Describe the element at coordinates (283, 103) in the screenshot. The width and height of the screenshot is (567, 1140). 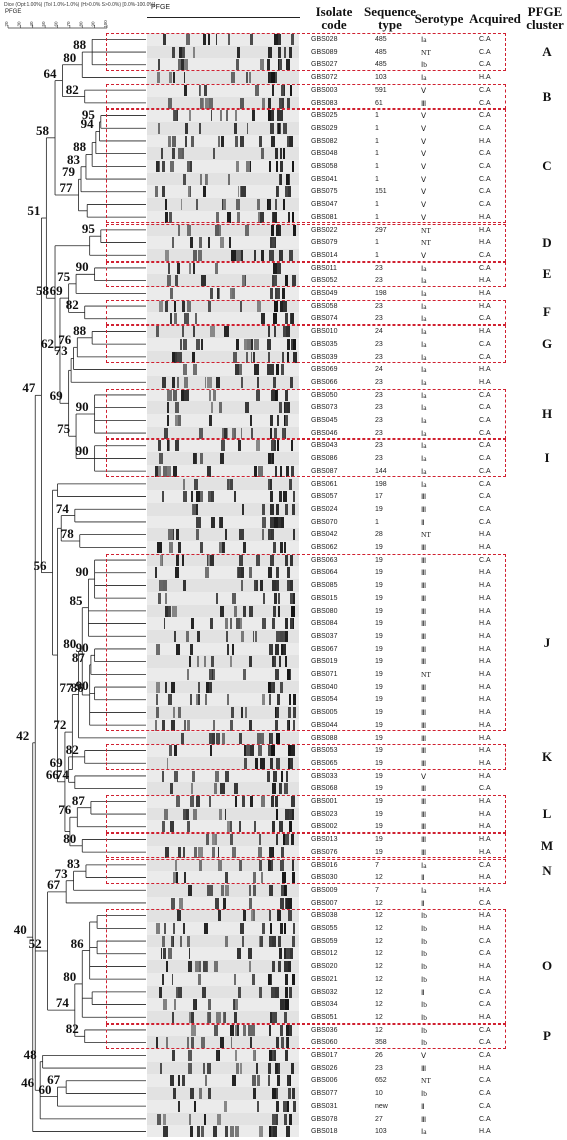
I see `table-row: GBS083 61 Ⅲ C.A` at that location.